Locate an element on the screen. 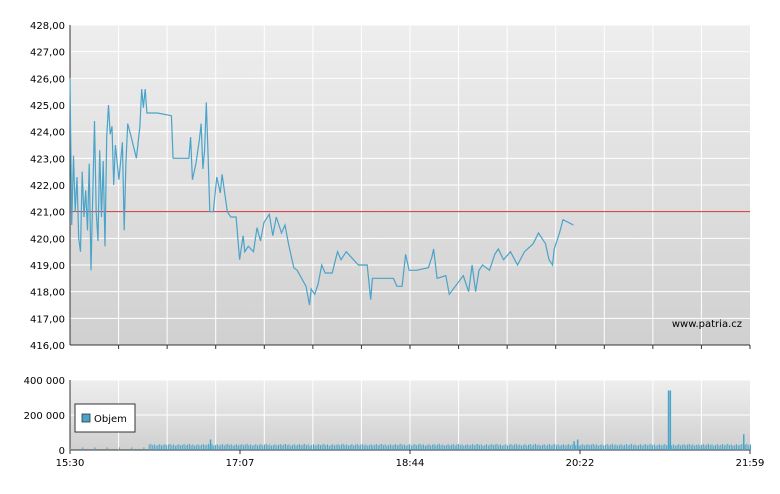  price-tick-label: 422,00 is located at coordinates (47, 186).